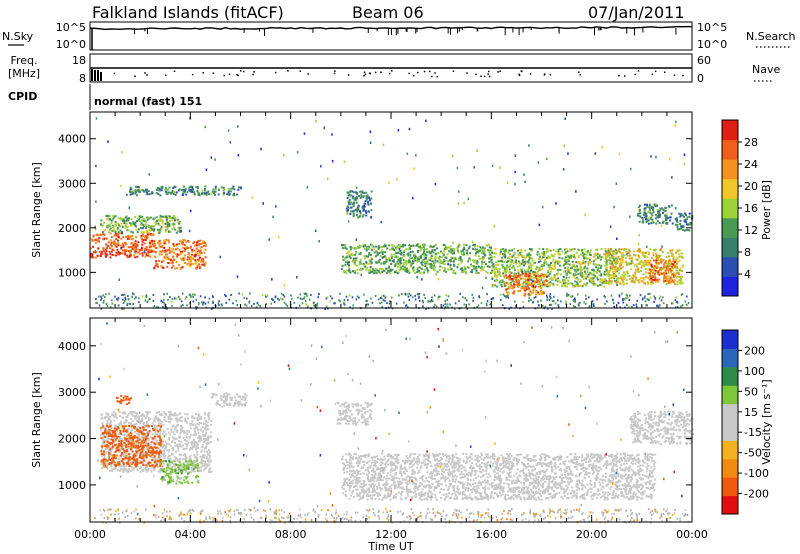 This screenshot has width=800, height=554. I want to click on nsearch-tick-top: 10^5, so click(712, 27).